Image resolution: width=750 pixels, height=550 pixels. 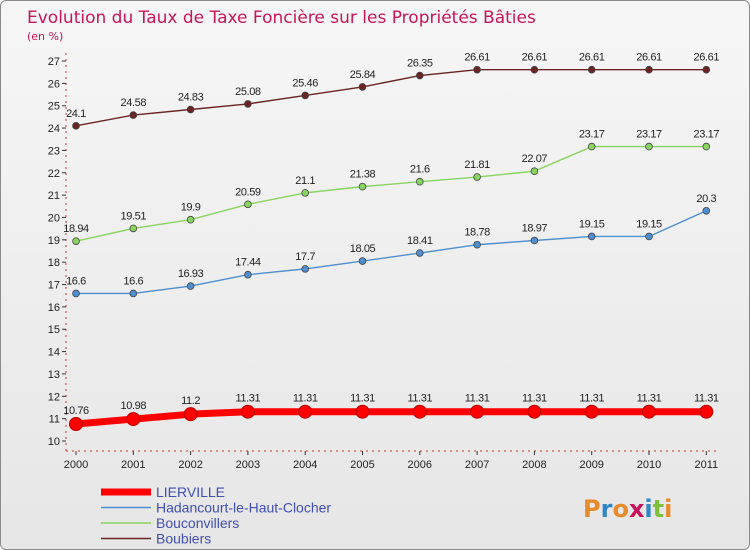 What do you see at coordinates (54, 308) in the screenshot?
I see `y-tick-label: 16` at bounding box center [54, 308].